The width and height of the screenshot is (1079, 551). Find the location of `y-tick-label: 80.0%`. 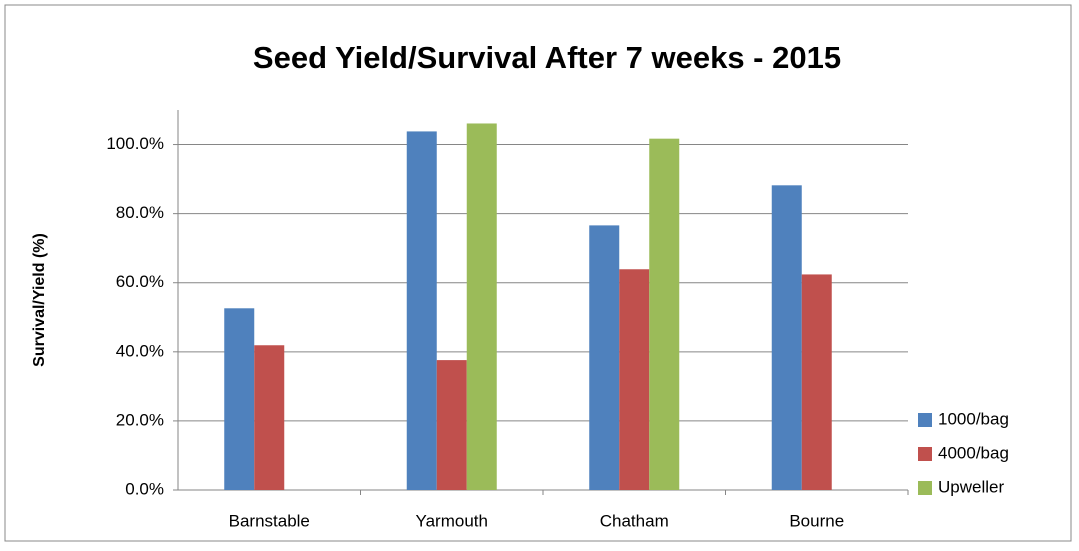

y-tick-label: 80.0% is located at coordinates (140, 212).